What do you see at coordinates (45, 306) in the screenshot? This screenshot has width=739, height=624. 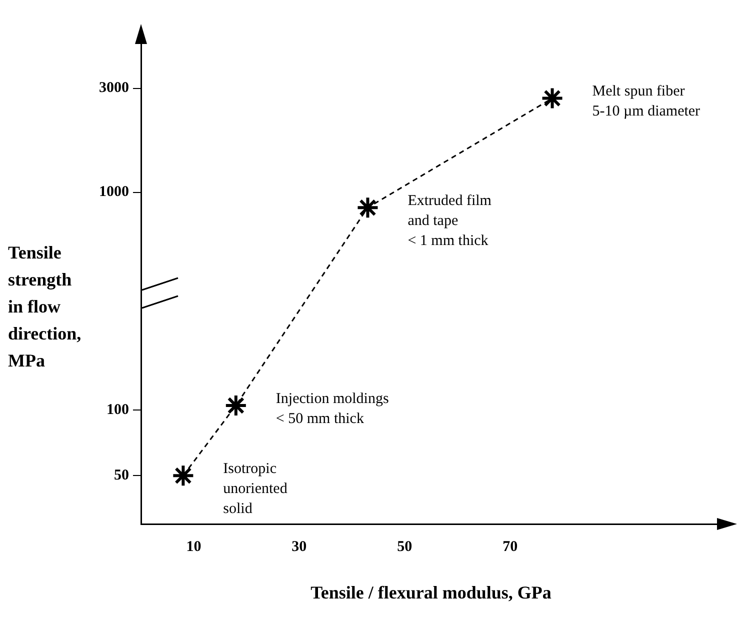 I see `y-axis-title: Tensile strength in flow direction, MPa` at bounding box center [45, 306].